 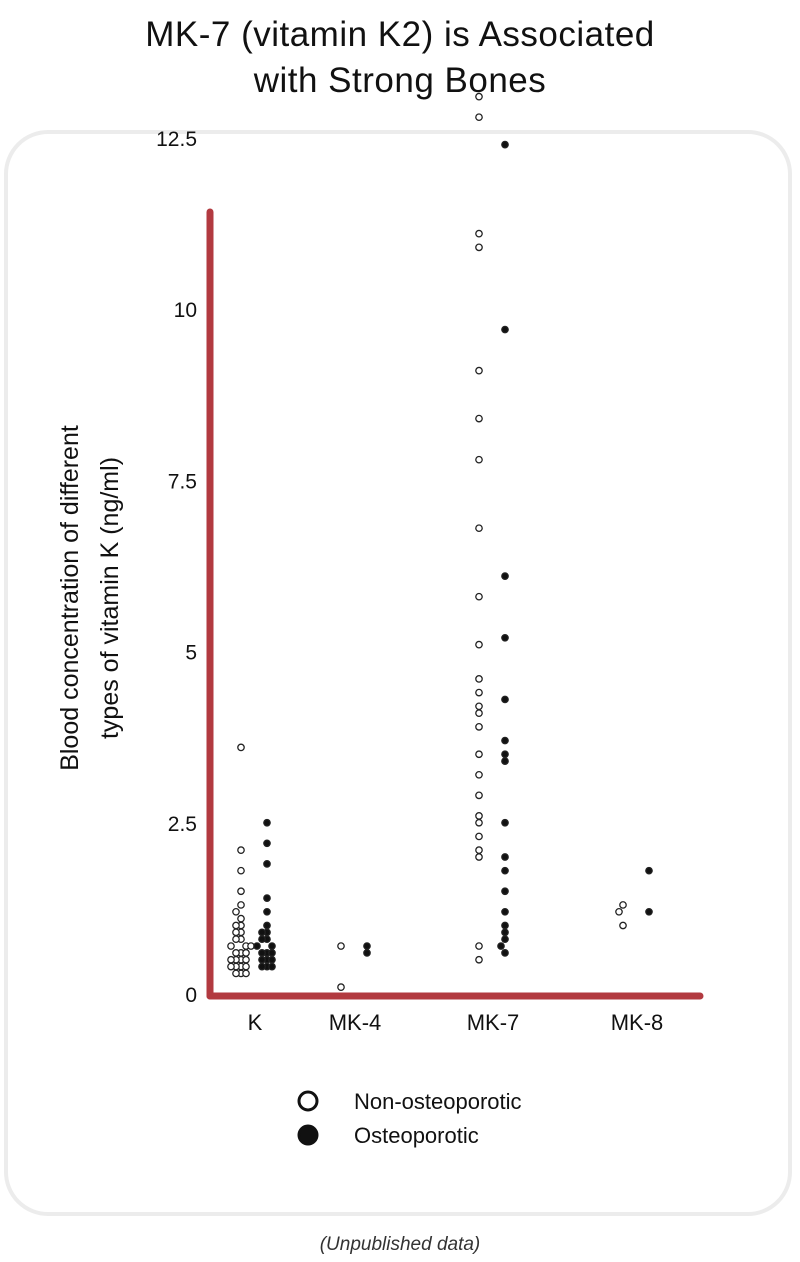 What do you see at coordinates (637, 1022) in the screenshot?
I see `x-category-label: MK-8` at bounding box center [637, 1022].